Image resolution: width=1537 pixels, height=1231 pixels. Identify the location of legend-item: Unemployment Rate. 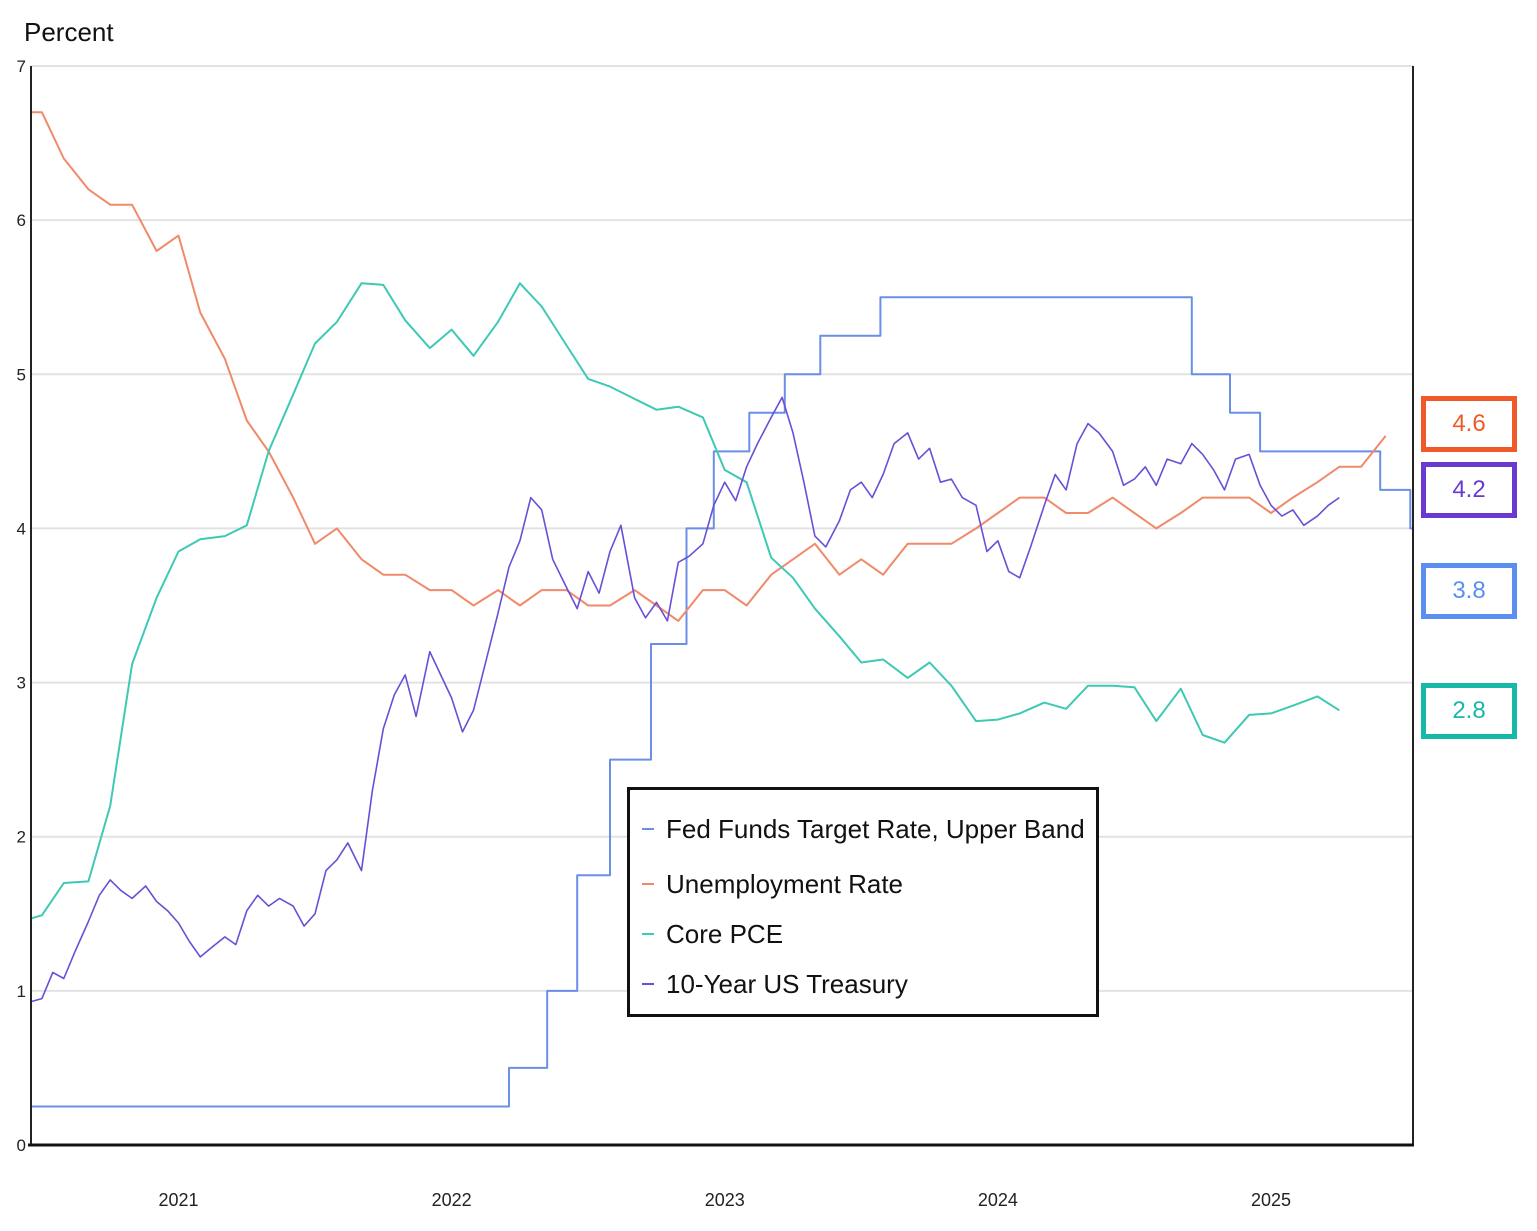
(772, 884).